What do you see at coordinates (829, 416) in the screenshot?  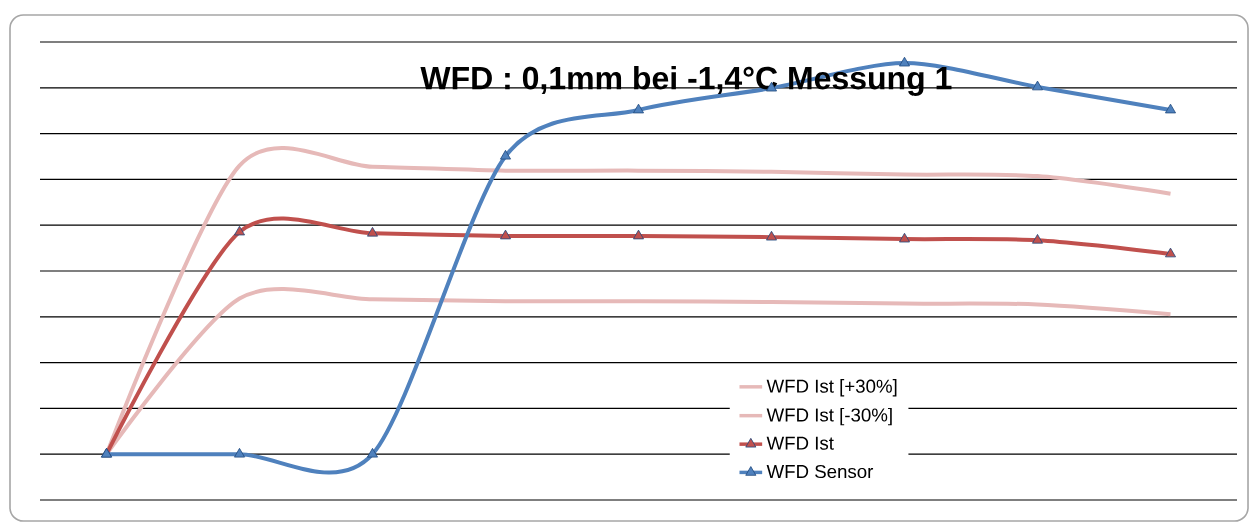 I see `legend-label: WFD Ist [-30%]` at bounding box center [829, 416].